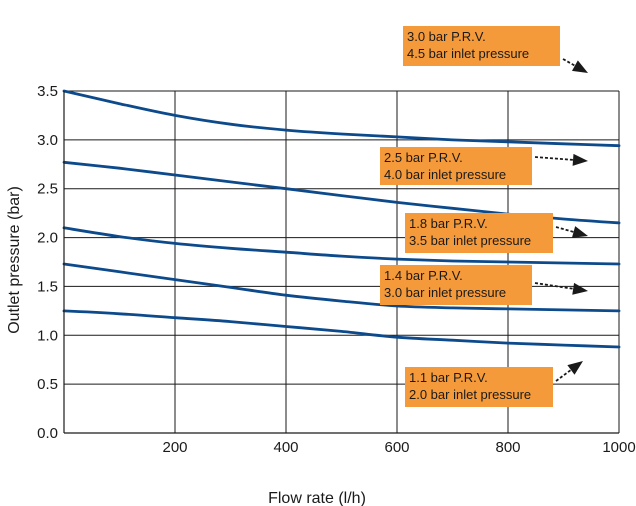 Image resolution: width=636 pixels, height=506 pixels. Describe the element at coordinates (468, 53) in the screenshot. I see `annotation-text-0-1: 4.5 bar inlet pressure` at that location.